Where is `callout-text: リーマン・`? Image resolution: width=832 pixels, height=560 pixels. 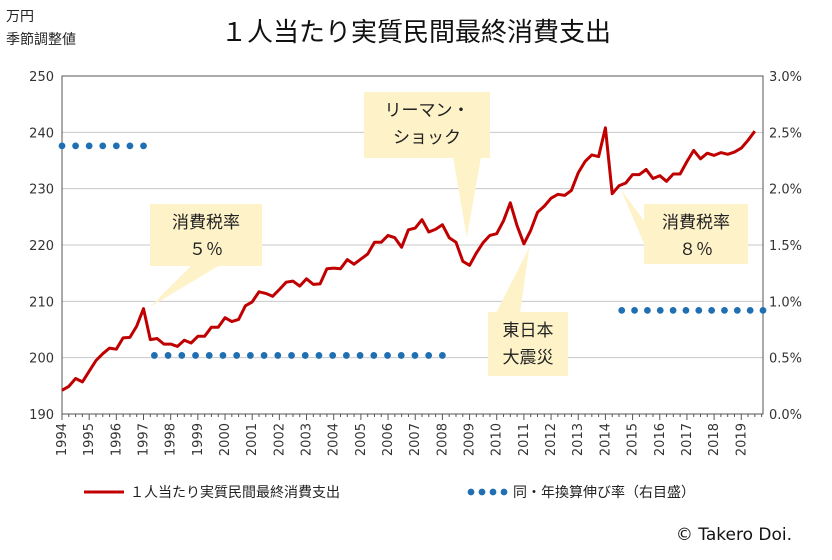 callout-text: リーマン・ is located at coordinates (427, 111).